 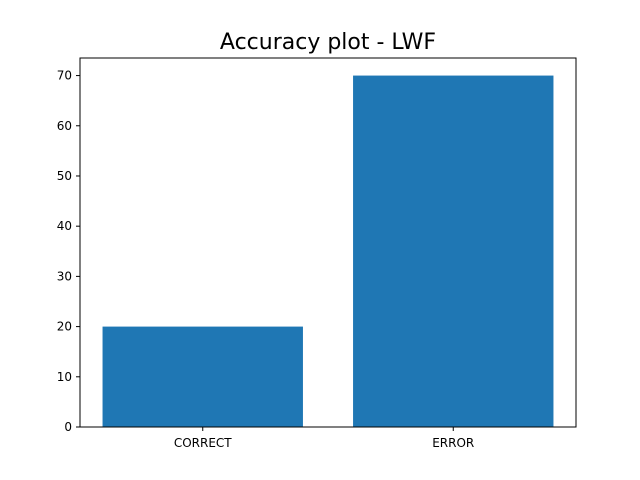 I want to click on y-tick-label: 40, so click(x=64, y=226).